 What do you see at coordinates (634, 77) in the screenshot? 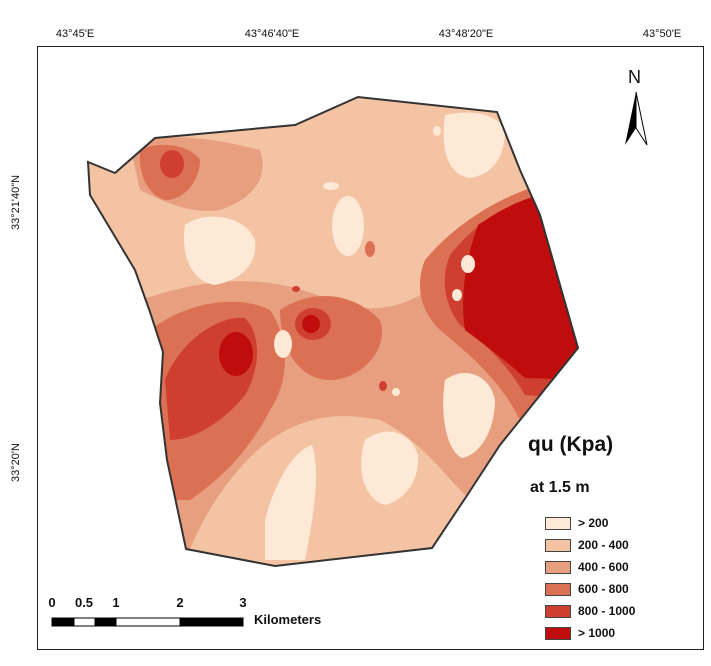
I see `north-label: N` at bounding box center [634, 77].